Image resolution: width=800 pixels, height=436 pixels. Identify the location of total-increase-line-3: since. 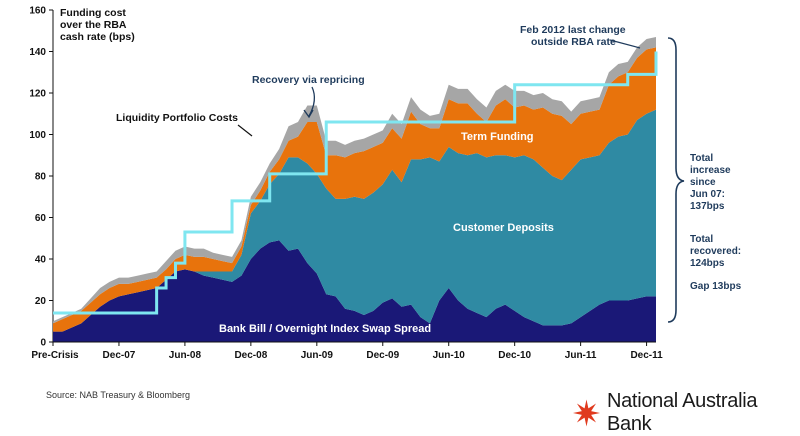
(703, 182).